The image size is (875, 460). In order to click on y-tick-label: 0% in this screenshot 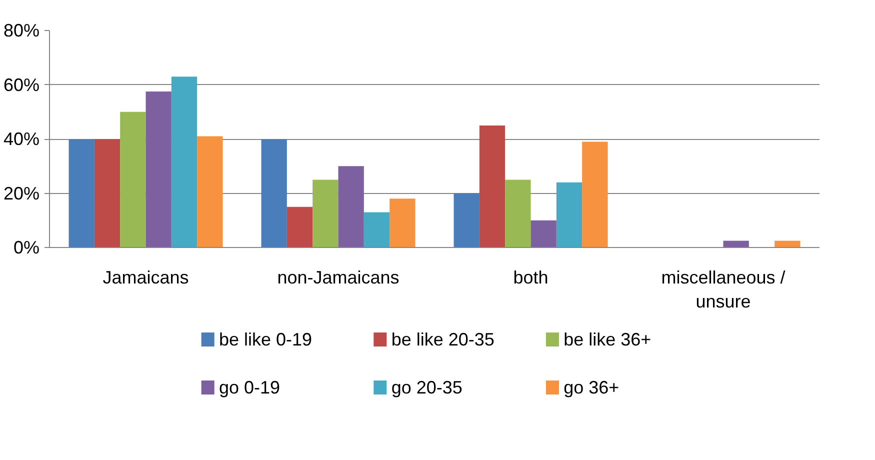, I will do `click(26, 248)`.